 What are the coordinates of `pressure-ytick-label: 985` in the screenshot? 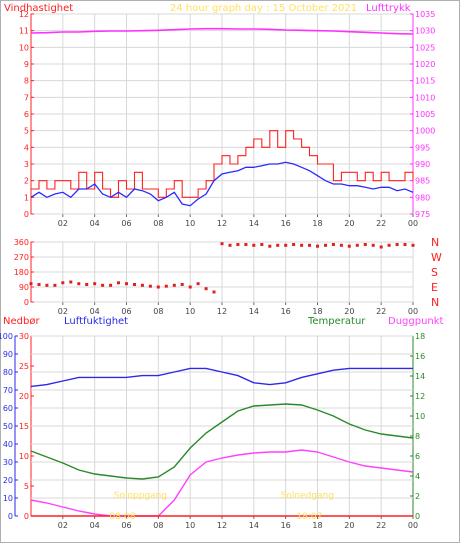 It's located at (422, 181).